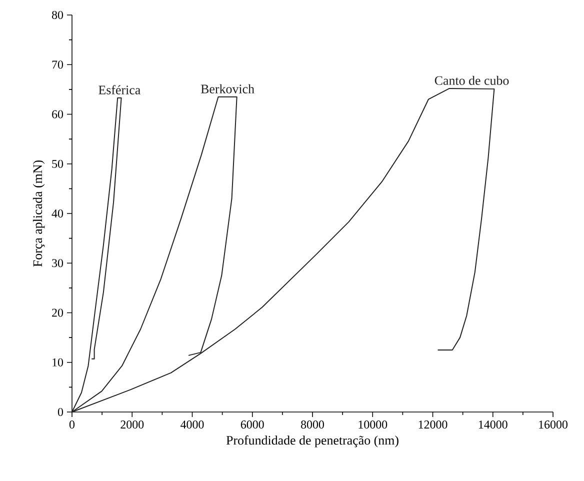  What do you see at coordinates (553, 424) in the screenshot?
I see `x-tick-label: 16000` at bounding box center [553, 424].